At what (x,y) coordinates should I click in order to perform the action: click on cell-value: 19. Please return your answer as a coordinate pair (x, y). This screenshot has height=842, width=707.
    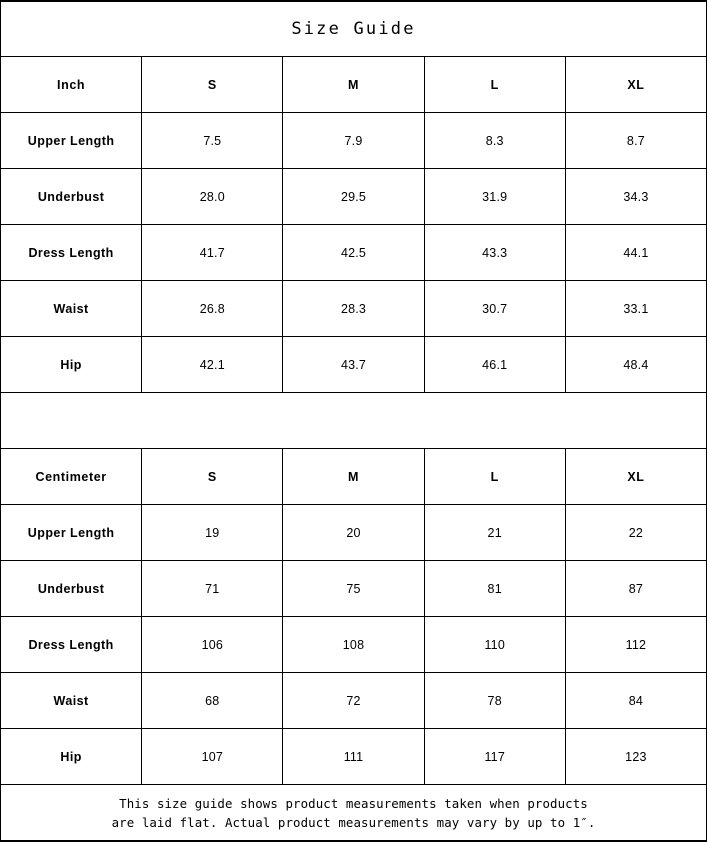
    Looking at the image, I should click on (213, 532).